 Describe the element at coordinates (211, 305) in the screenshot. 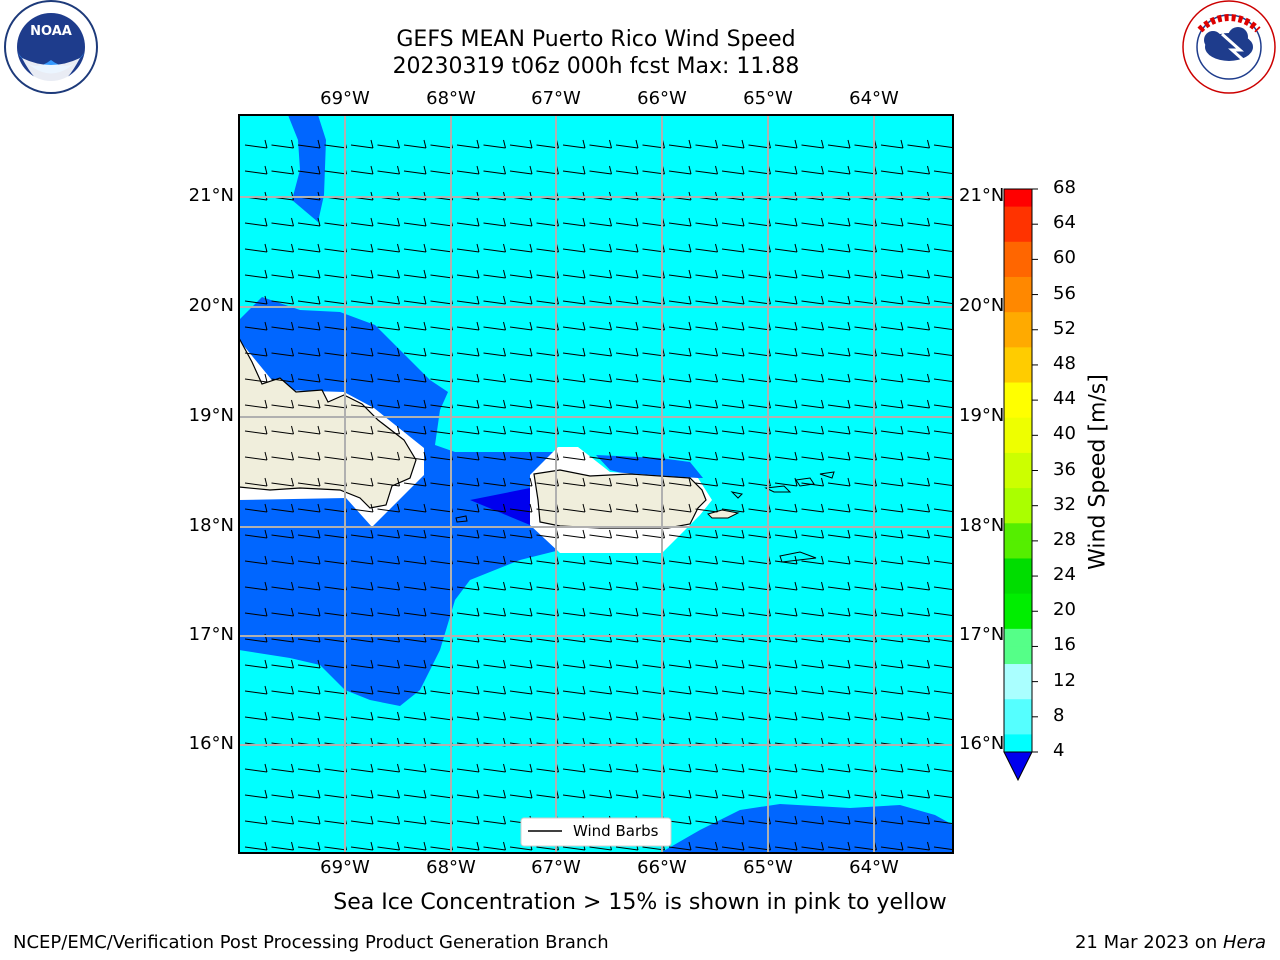

I see `lat-label-left: 20°N` at that location.